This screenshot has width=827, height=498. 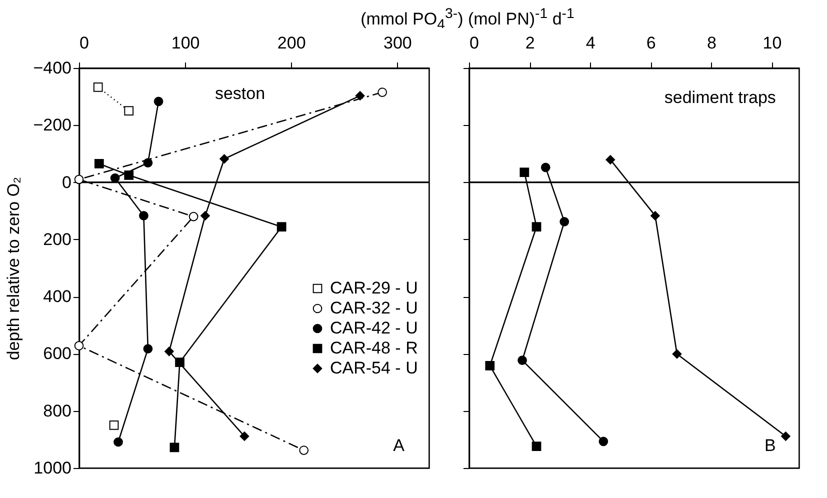 I want to click on y-tick-label: −400, so click(x=52, y=68).